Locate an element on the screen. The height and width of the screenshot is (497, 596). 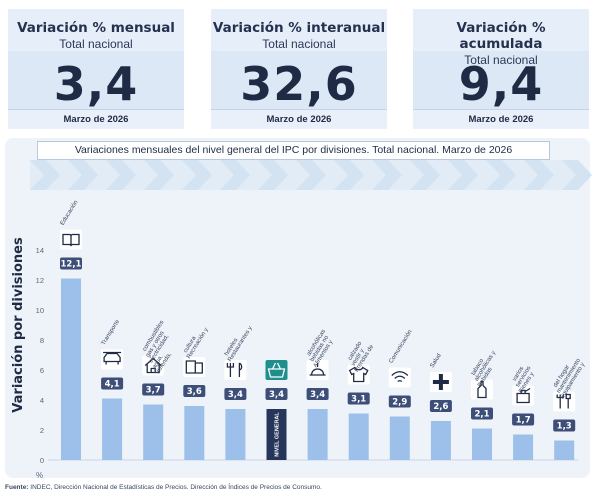
value-label: 12,1 is located at coordinates (71, 265).